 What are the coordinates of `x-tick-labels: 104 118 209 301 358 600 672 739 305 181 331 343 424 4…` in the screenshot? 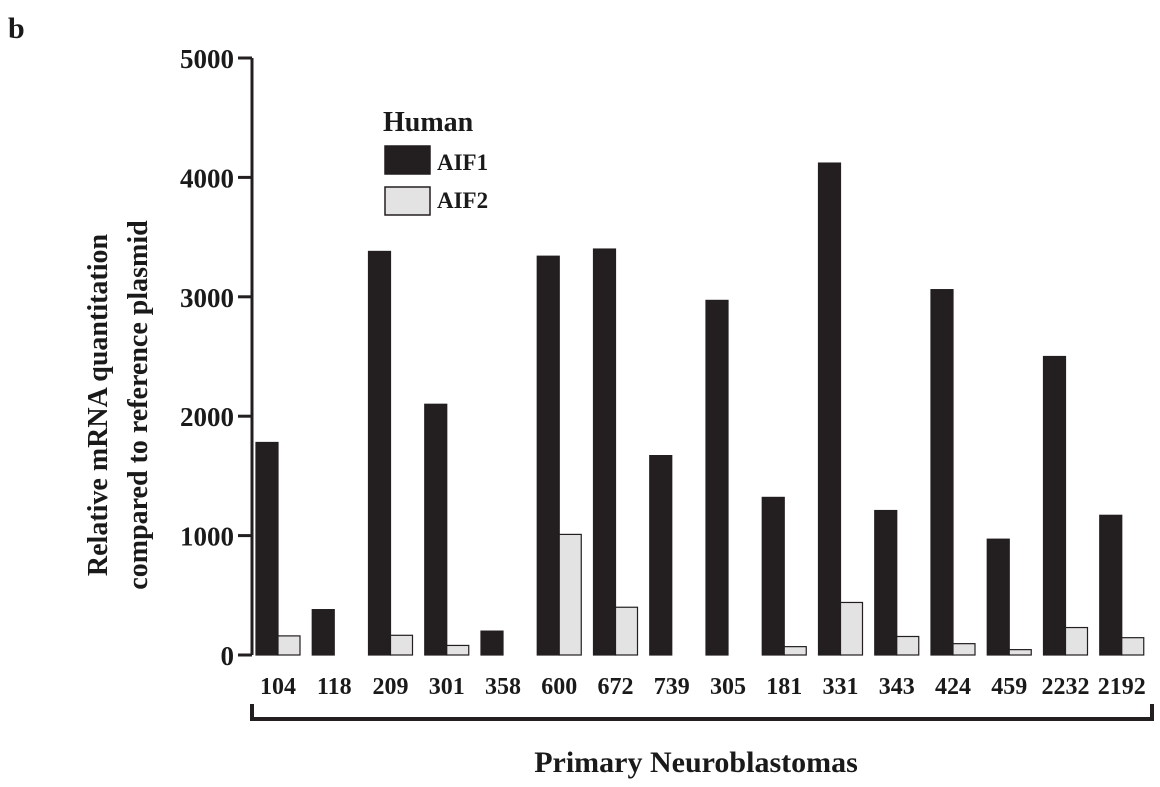 It's located at (703, 687).